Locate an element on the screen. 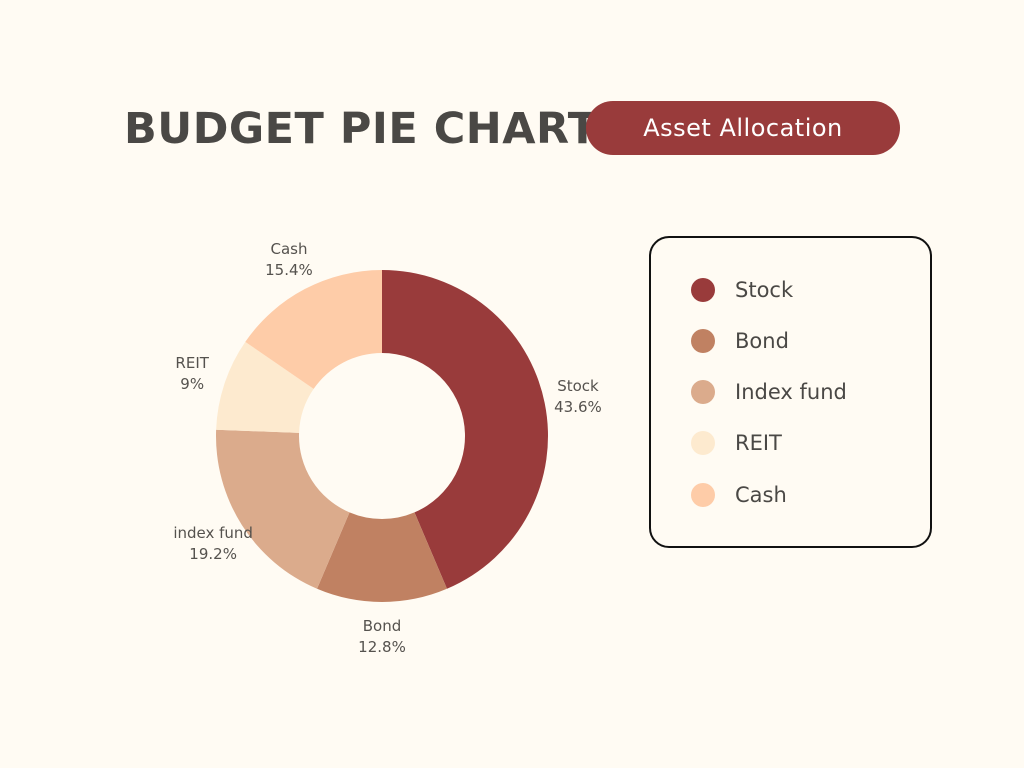 Image resolution: width=1024 pixels, height=768 pixels. legend-swatch-reit is located at coordinates (703, 443).